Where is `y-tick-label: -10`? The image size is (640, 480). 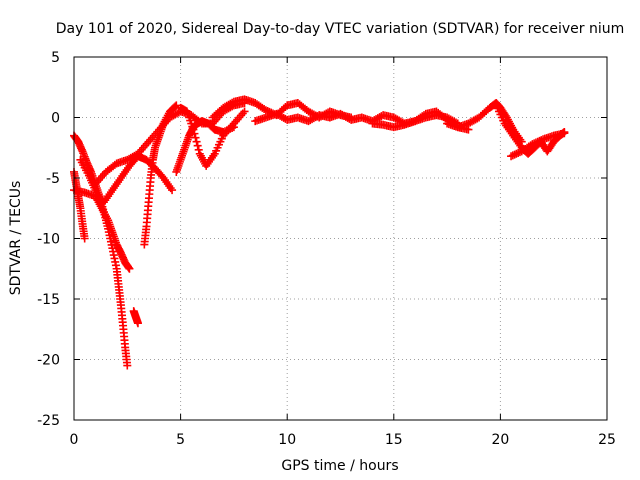 y-tick-label: -10 is located at coordinates (48, 240).